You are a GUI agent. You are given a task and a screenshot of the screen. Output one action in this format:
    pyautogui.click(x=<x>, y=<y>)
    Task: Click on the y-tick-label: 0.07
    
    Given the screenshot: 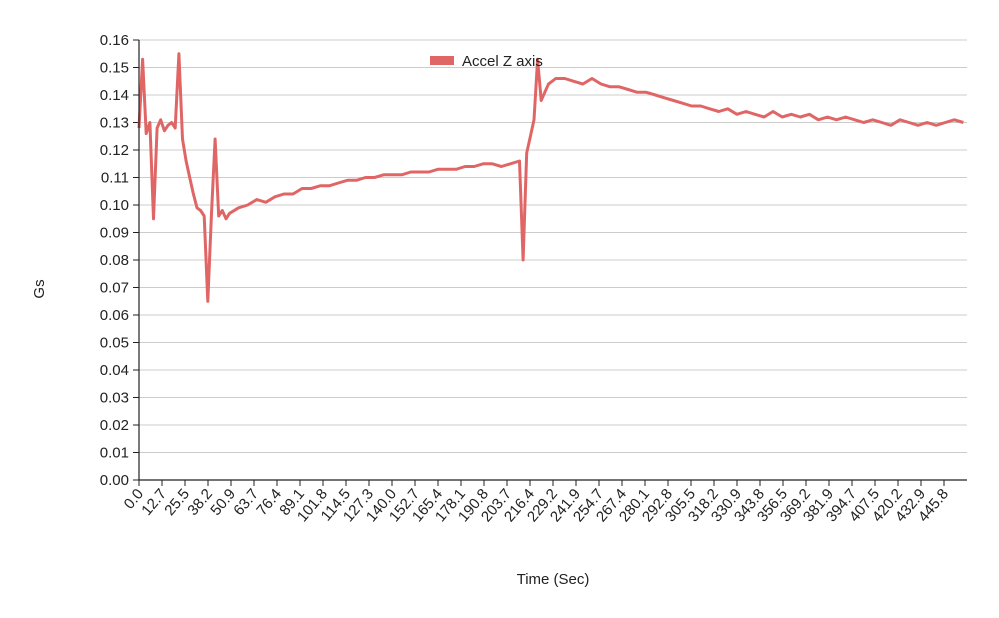 What is the action you would take?
    pyautogui.click(x=114, y=288)
    